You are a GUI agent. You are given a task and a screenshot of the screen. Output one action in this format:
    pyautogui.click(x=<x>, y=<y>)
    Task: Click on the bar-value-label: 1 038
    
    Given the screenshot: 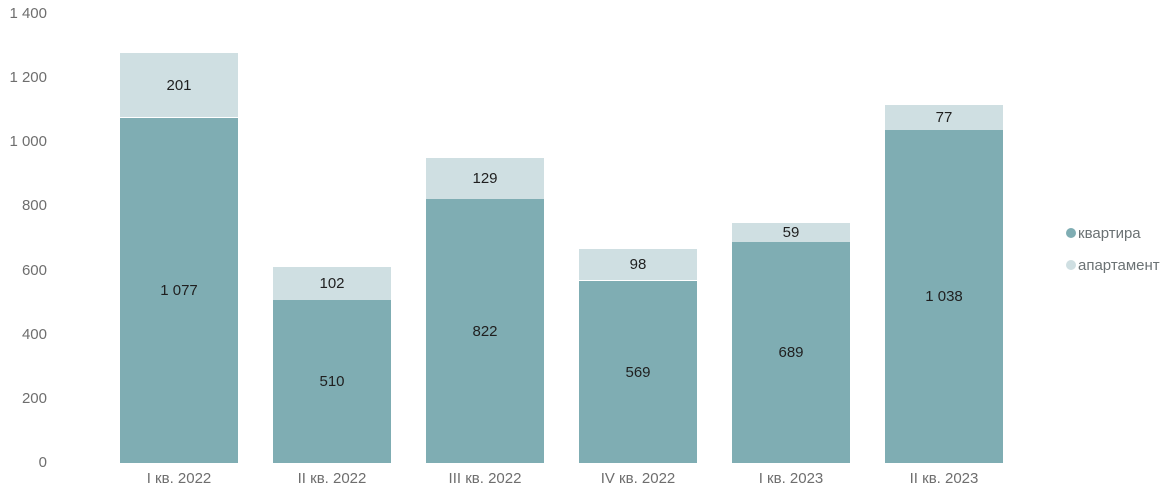 What is the action you would take?
    pyautogui.click(x=944, y=296)
    